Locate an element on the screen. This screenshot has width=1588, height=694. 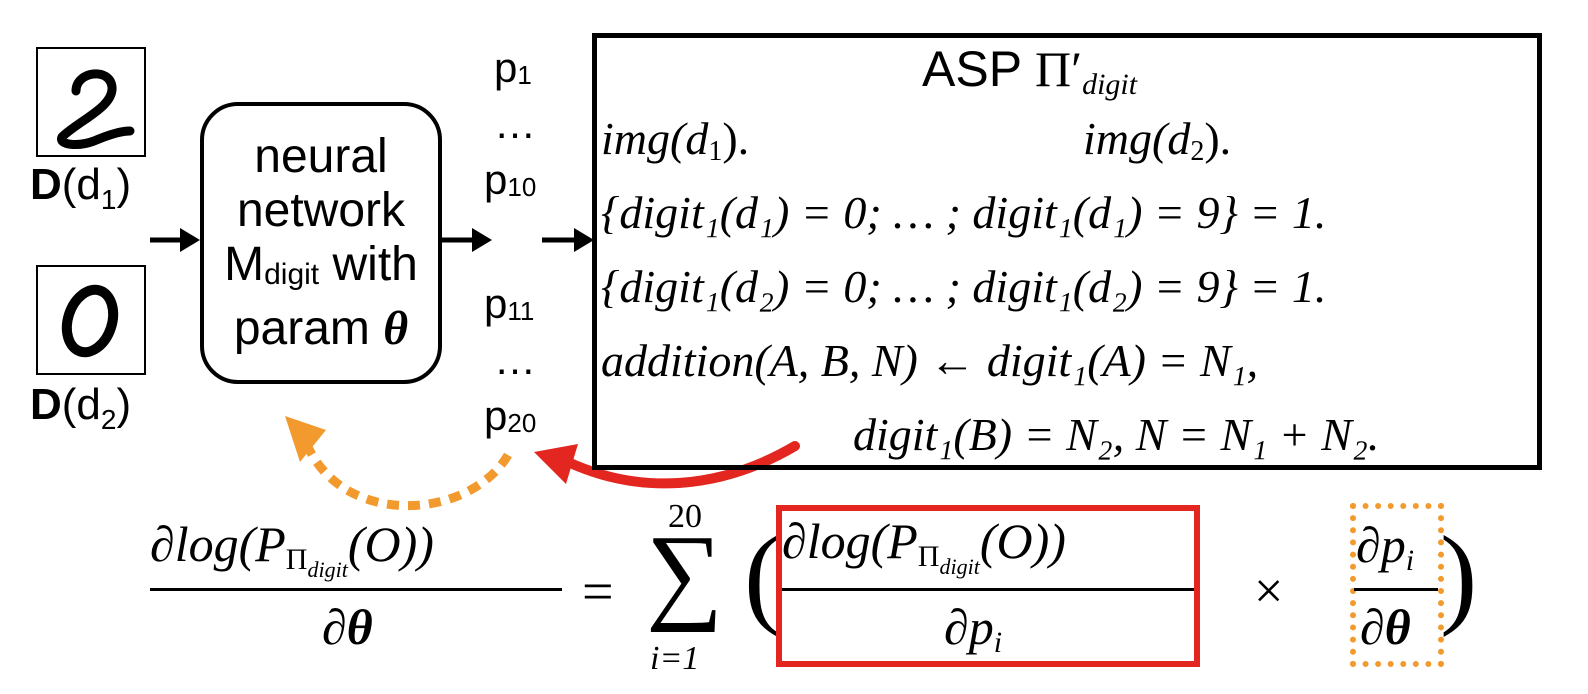
equals-sign: = is located at coordinates (598, 592).